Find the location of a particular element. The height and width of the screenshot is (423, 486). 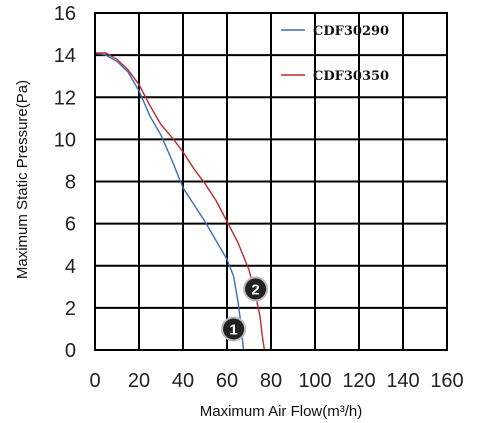

marker-label-1: 1 is located at coordinates (233, 329).